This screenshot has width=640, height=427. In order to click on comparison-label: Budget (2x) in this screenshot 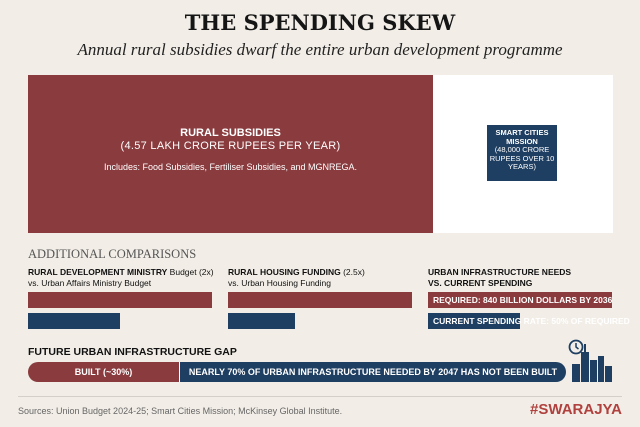, I will do `click(190, 272)`.